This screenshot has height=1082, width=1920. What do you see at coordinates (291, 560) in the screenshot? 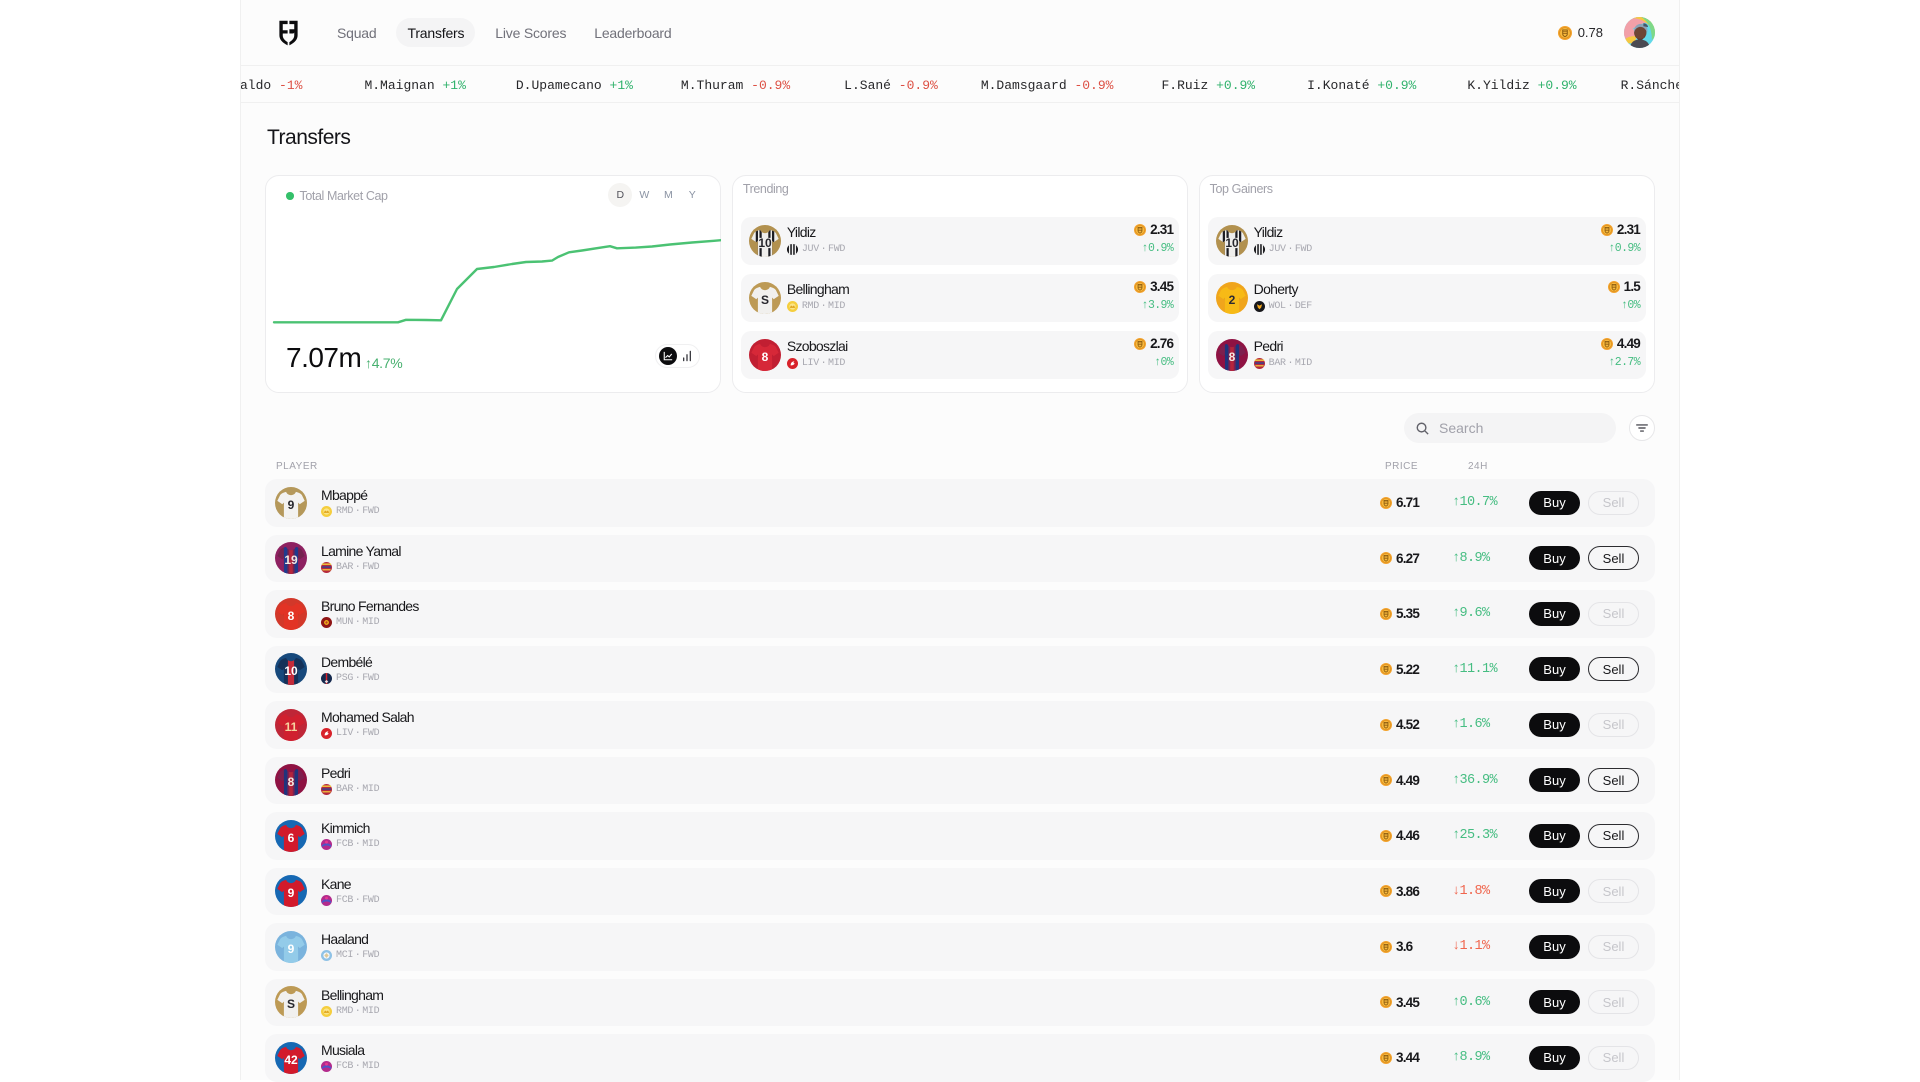
I see `svg-text: 19` at bounding box center [291, 560].